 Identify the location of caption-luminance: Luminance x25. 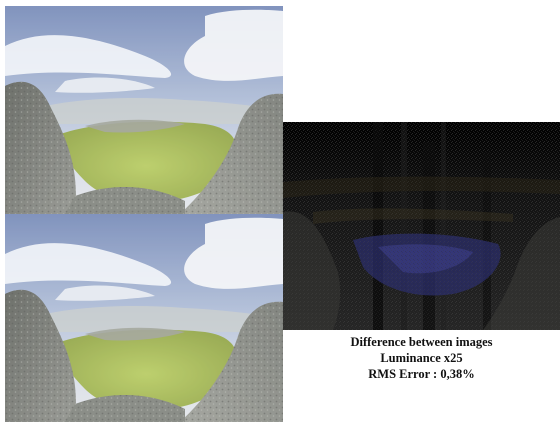
(421, 358).